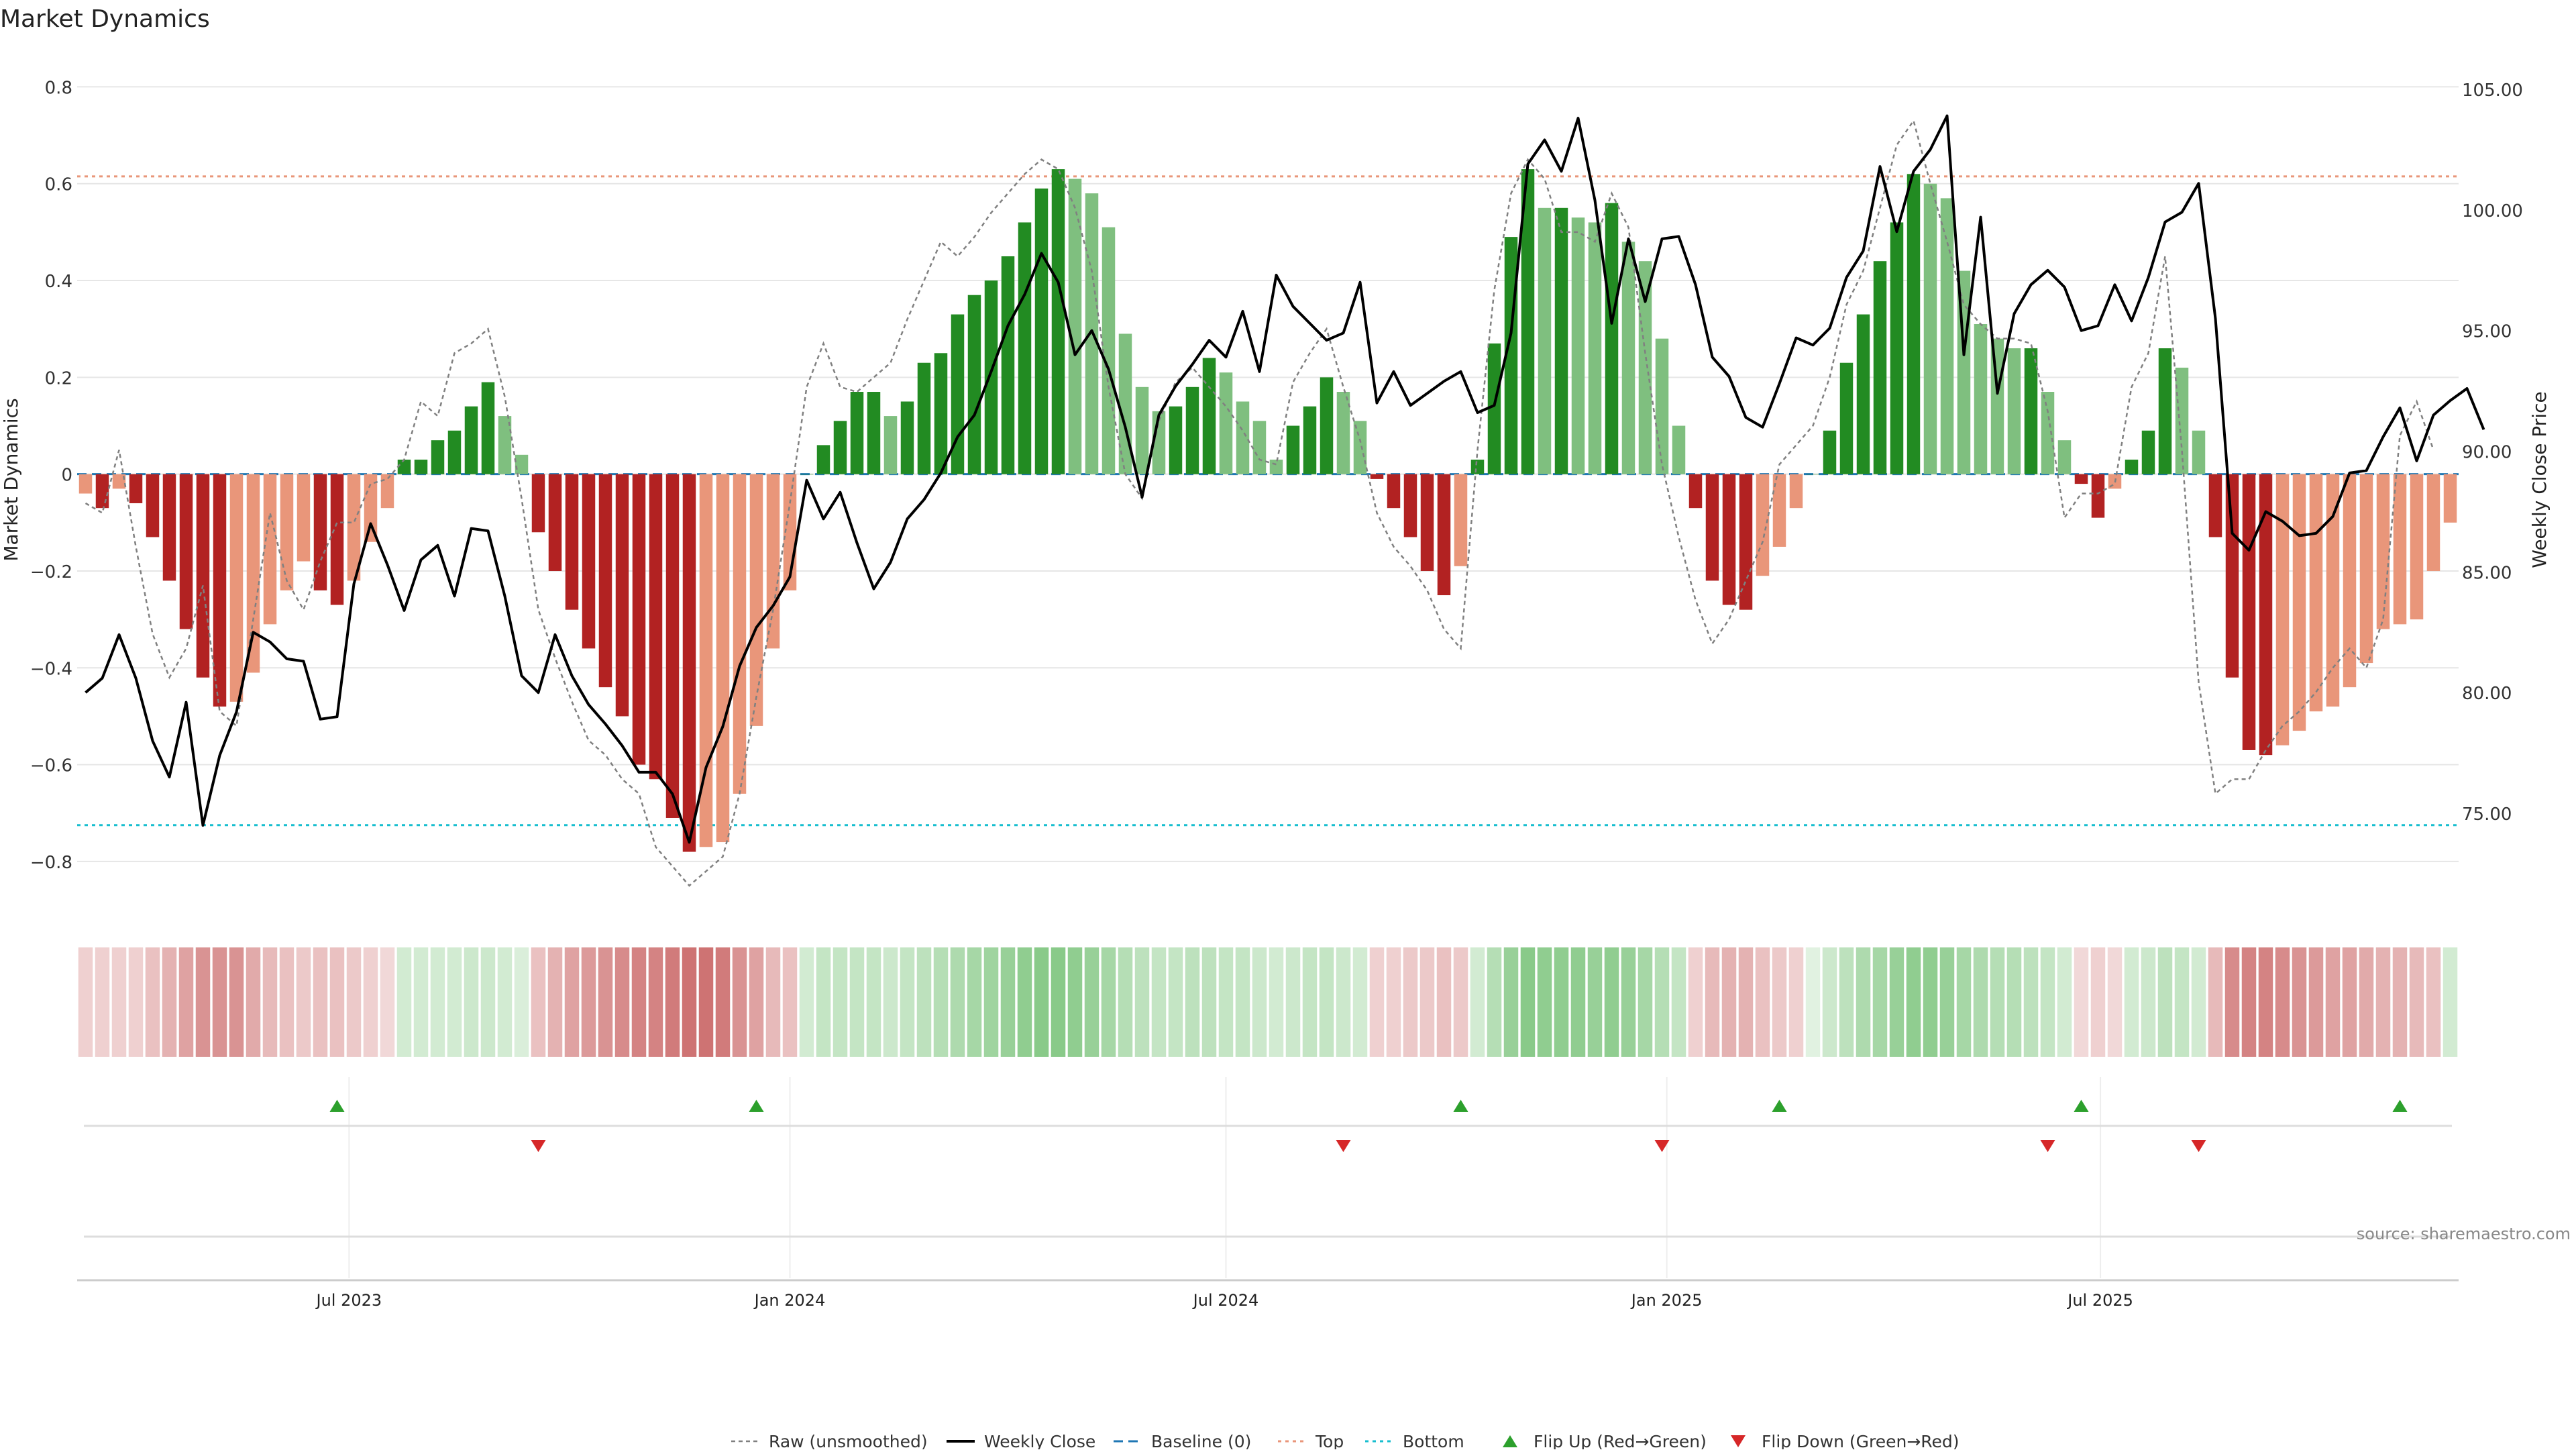 Image resolution: width=2576 pixels, height=1452 pixels. I want to click on y2-tick-label: 85.00, so click(2487, 573).